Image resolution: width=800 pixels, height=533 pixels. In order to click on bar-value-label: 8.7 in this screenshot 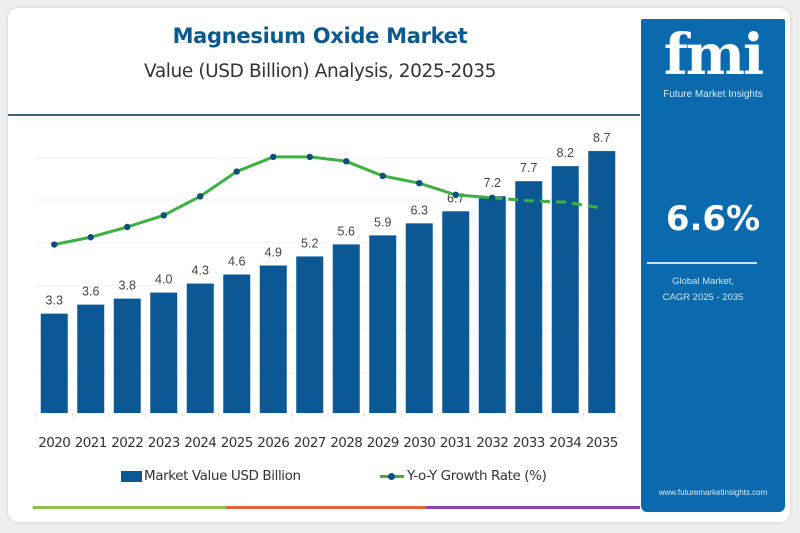, I will do `click(601, 138)`.